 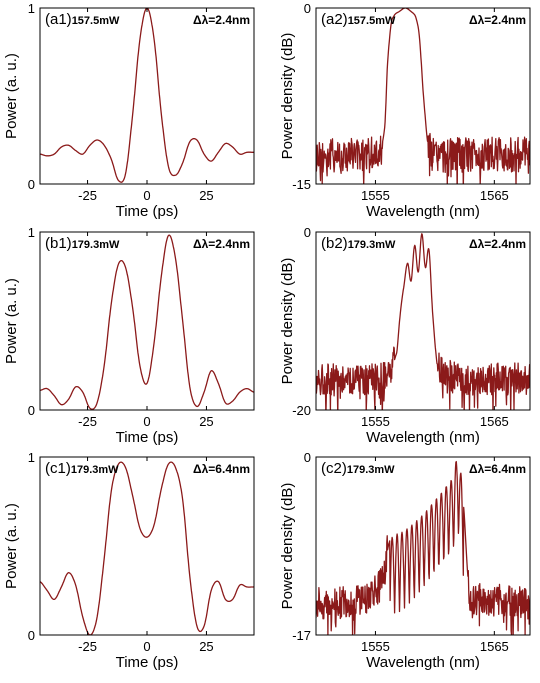 I want to click on panel-id-c1: (c1), so click(x=58, y=468).